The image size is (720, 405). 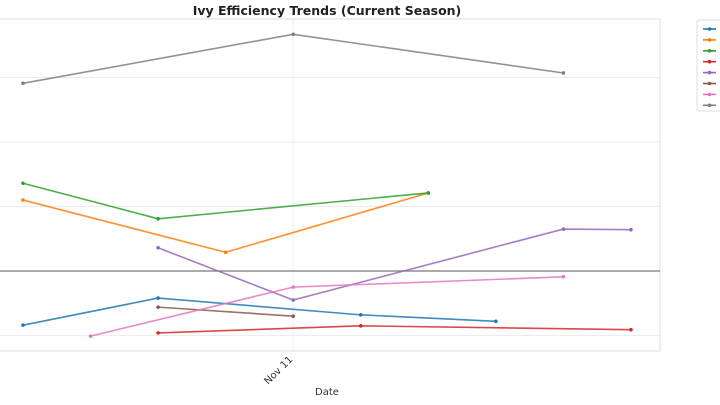 I want to click on chart-title: Ivy Efficiency Trends (Current Season), so click(x=327, y=10).